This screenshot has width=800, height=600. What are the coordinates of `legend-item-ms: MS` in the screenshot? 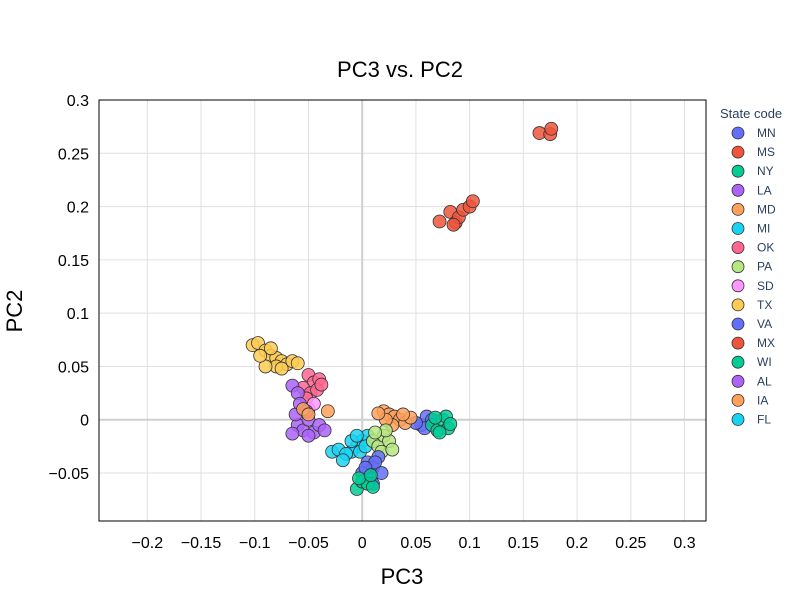 It's located at (753, 152).